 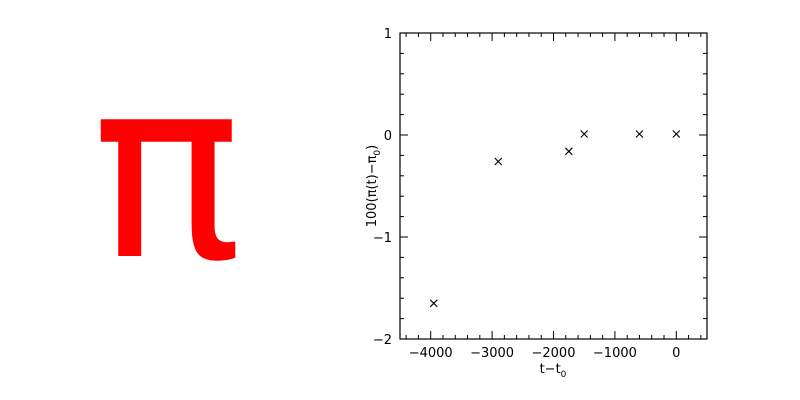 I want to click on pi-symbol: π, so click(x=167, y=169).